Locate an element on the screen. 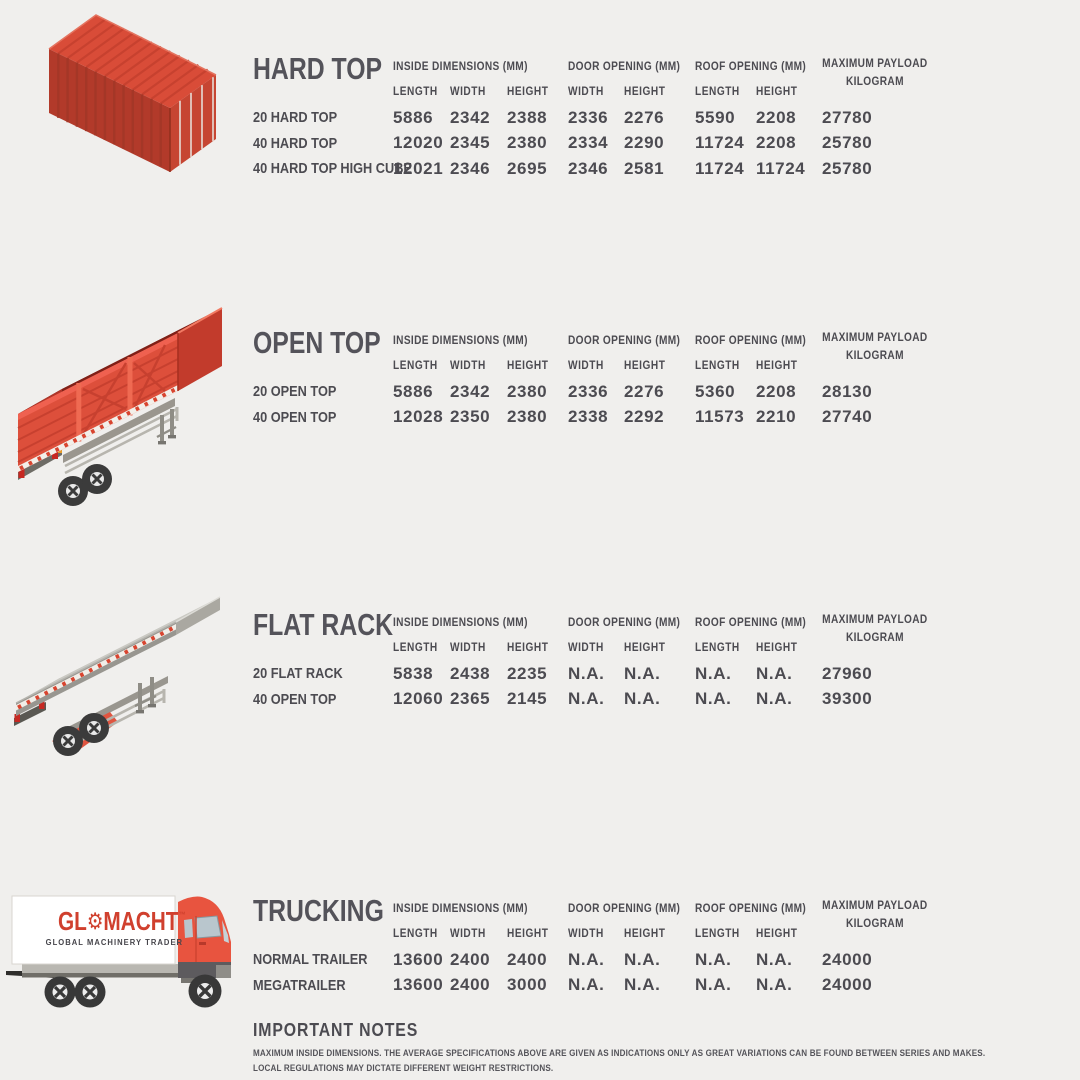 Image resolution: width=1080 pixels, height=1080 pixels. row-label: 40 HARD TOP HIGH CUBE is located at coordinates (332, 169).